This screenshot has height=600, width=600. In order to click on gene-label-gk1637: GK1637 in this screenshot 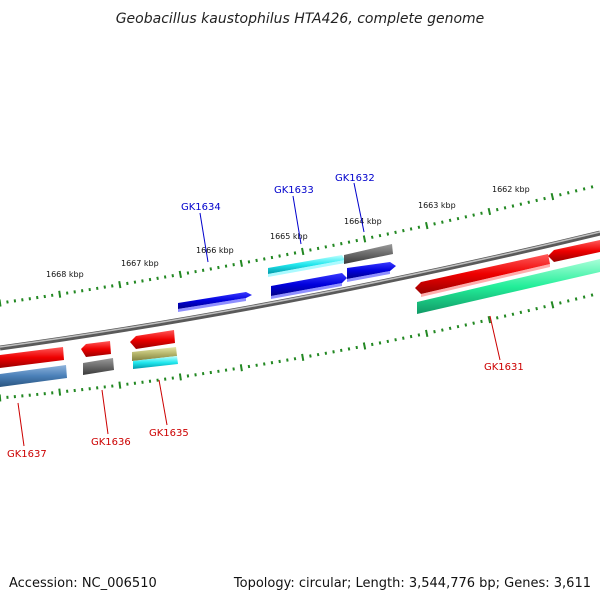, I will do `click(27, 454)`.